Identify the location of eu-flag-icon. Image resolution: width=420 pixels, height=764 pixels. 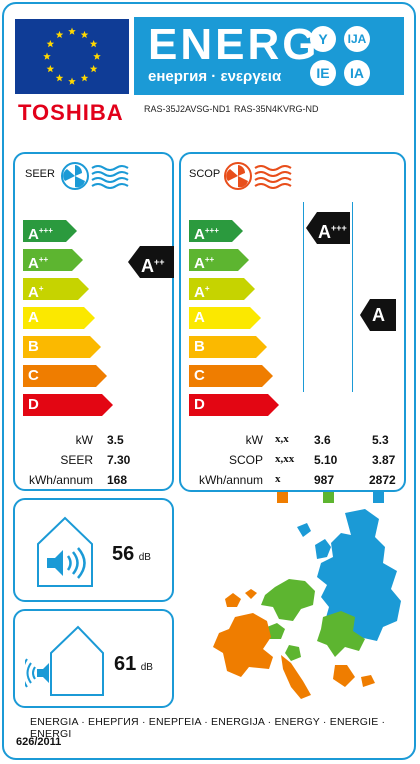
(72, 56).